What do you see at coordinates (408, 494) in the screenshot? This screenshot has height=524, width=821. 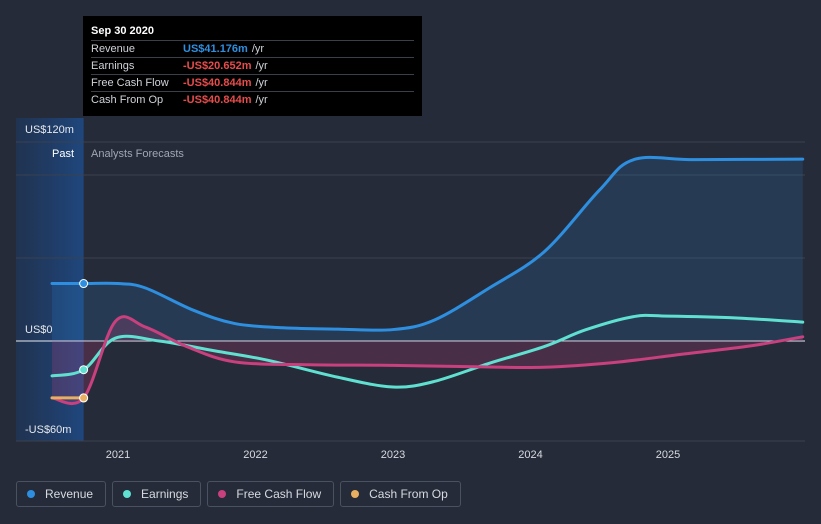 I see `legend-label: Cash From Op` at bounding box center [408, 494].